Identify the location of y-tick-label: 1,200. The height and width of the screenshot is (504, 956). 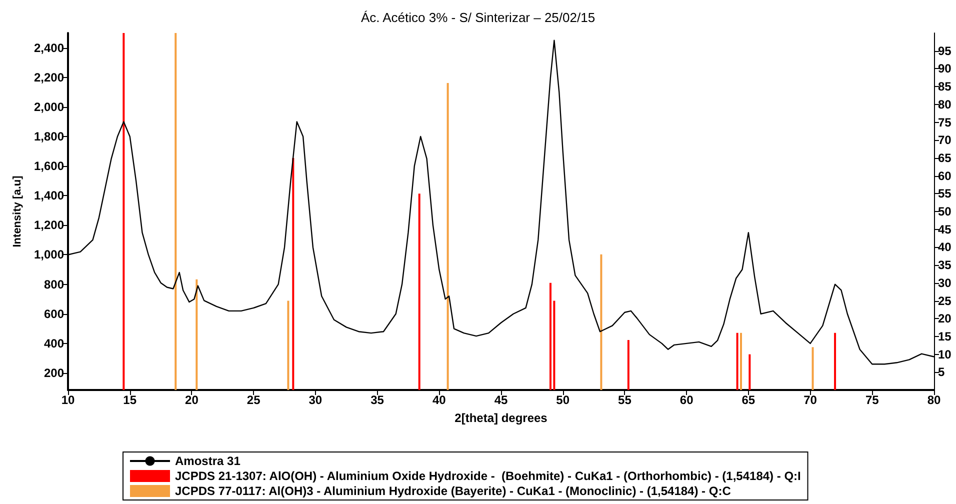
(49, 225).